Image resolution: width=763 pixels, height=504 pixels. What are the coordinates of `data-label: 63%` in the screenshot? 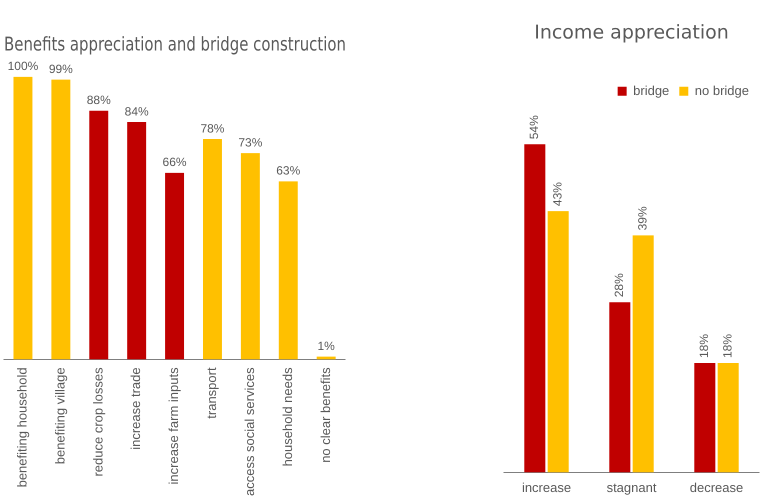 It's located at (288, 171).